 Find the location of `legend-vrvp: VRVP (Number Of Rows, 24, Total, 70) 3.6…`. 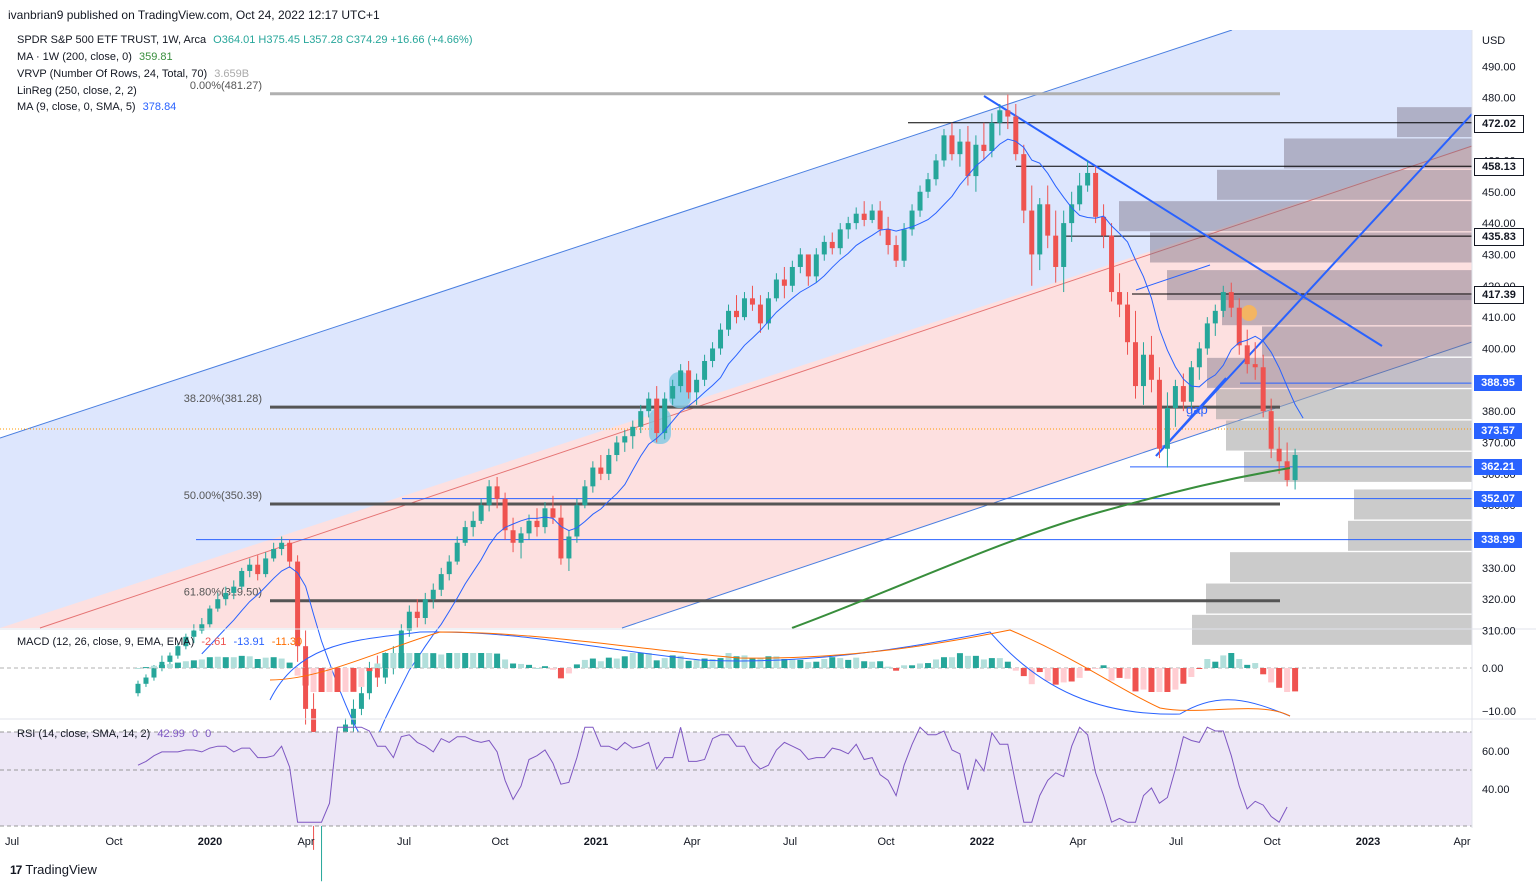

legend-vrvp: VRVP (Number Of Rows, 24, Total, 70) 3.6… is located at coordinates (133, 74).